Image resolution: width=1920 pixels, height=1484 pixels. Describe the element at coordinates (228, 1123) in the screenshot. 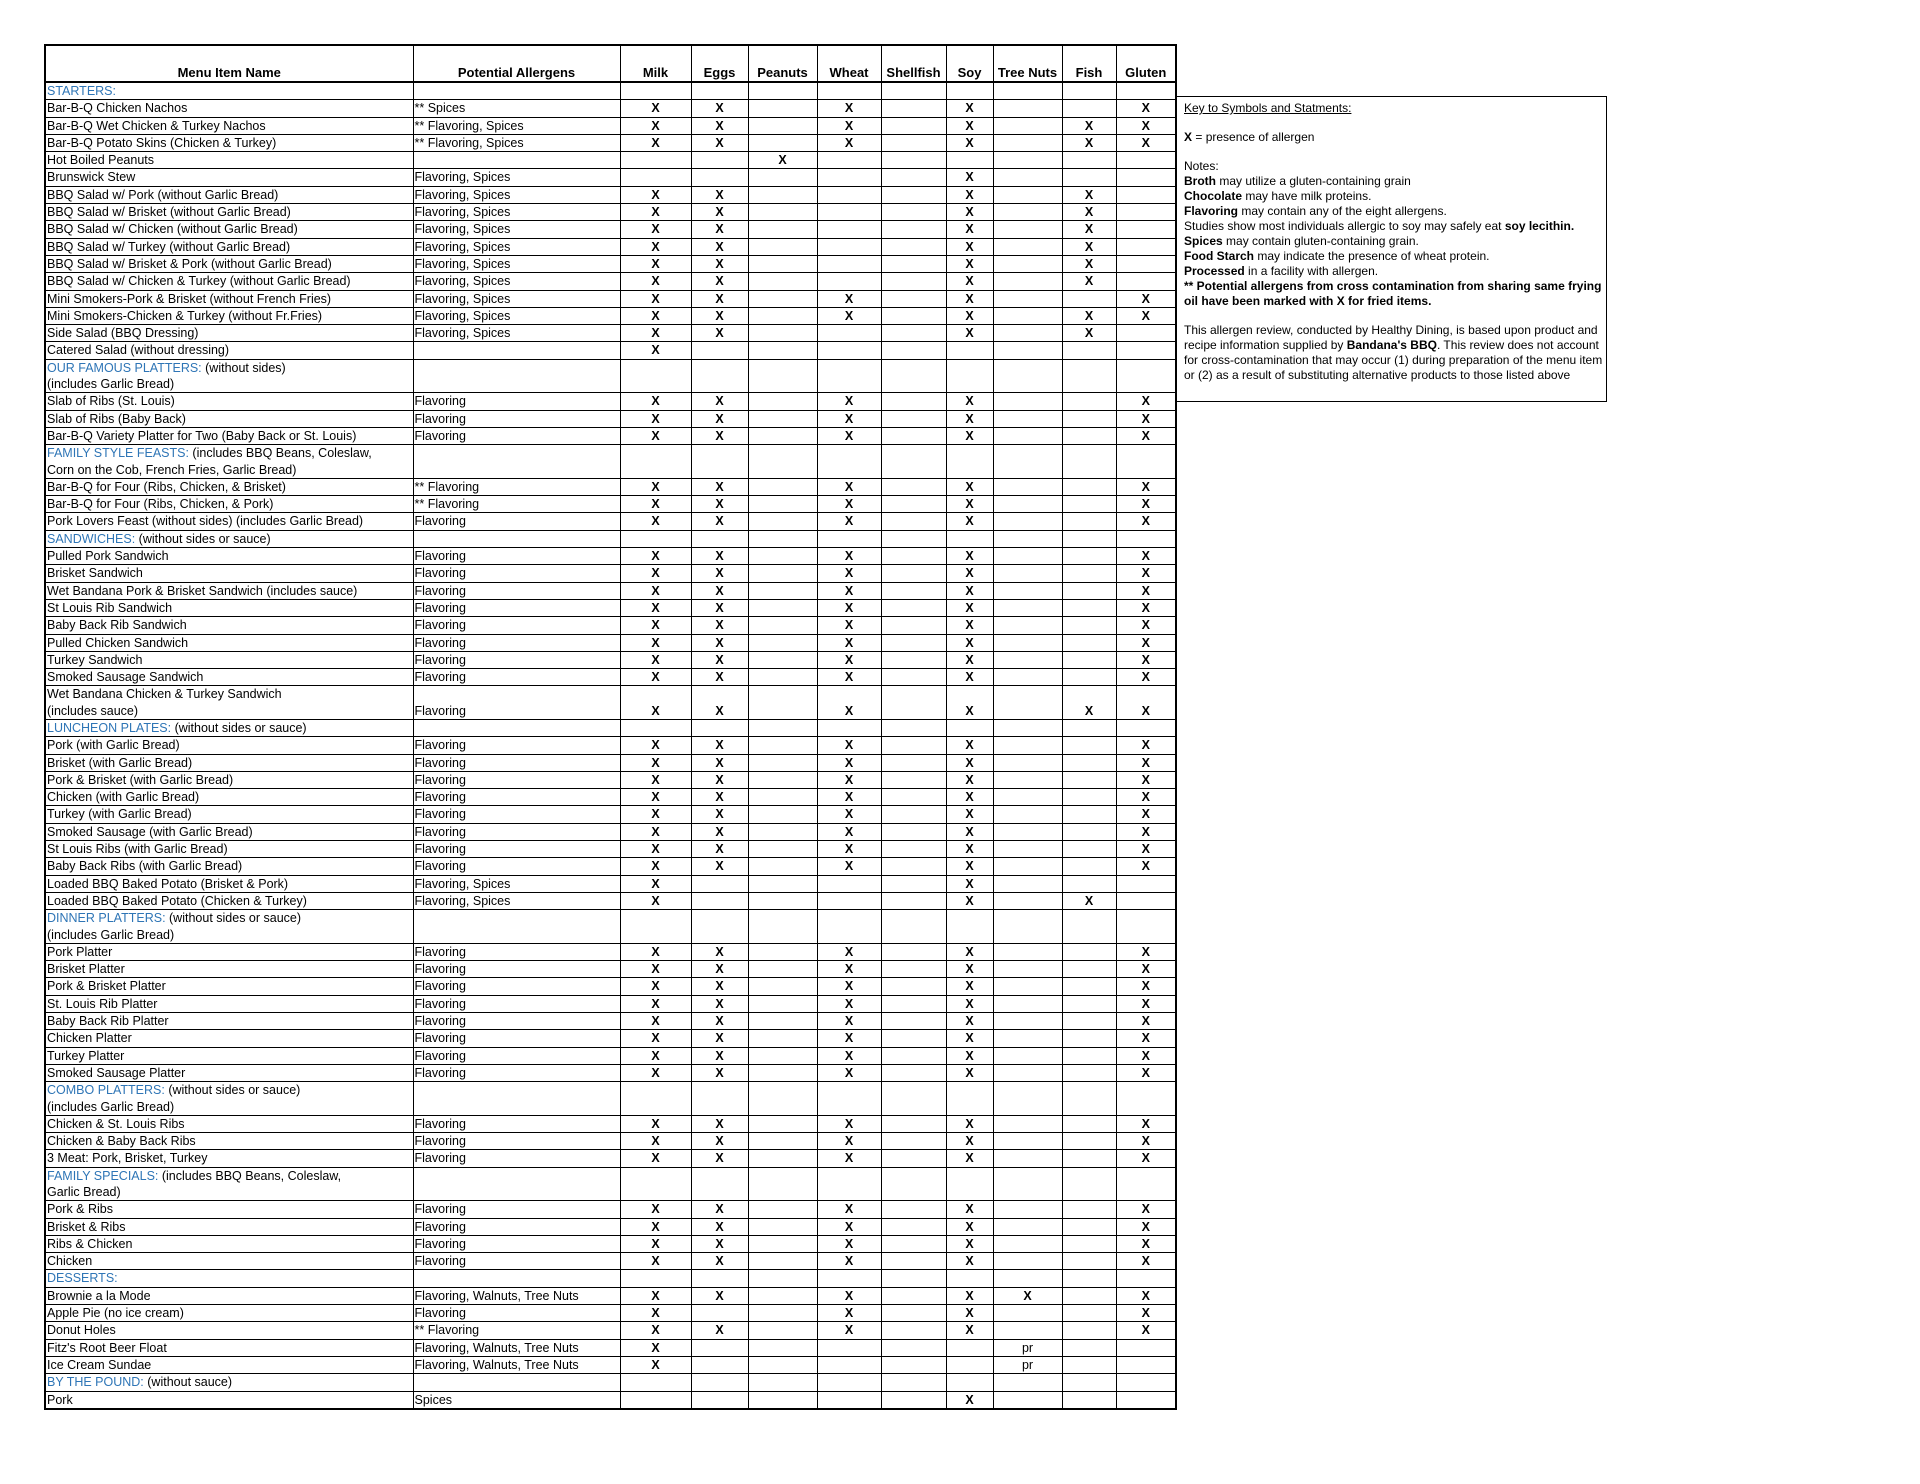

I see `menu-item-name: Chicken & St. Louis Ribs` at that location.